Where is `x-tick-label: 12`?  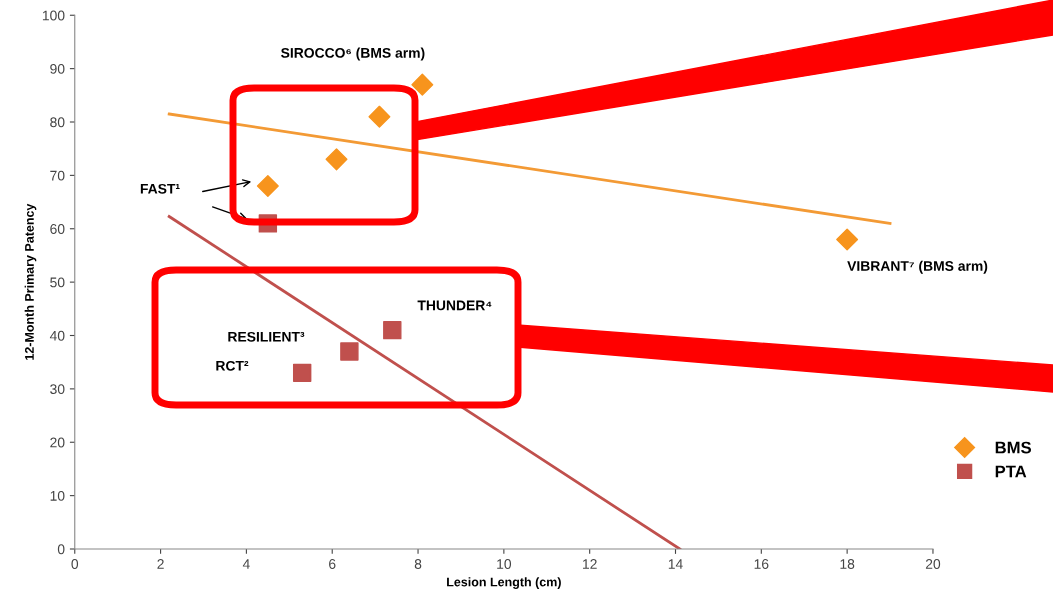
x-tick-label: 12 is located at coordinates (590, 564).